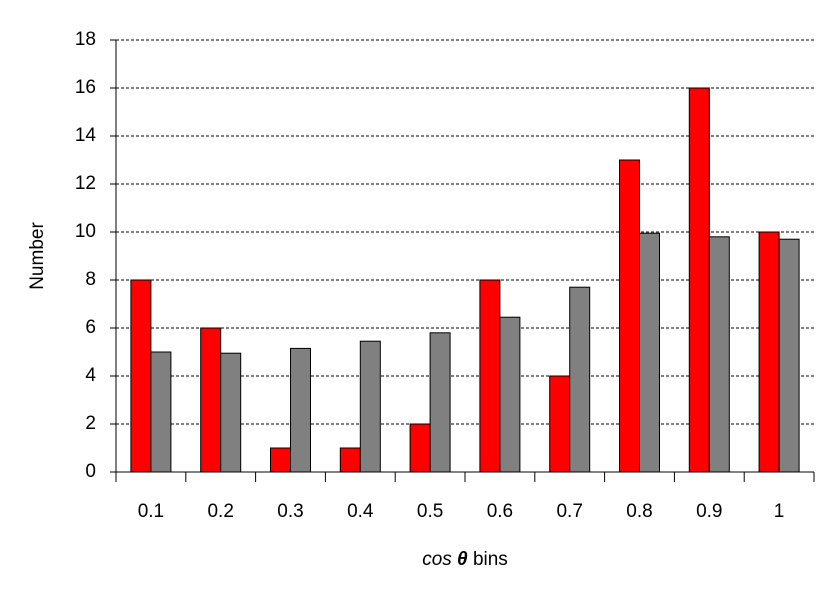 This screenshot has height=601, width=830. Describe the element at coordinates (37, 256) in the screenshot. I see `y-axis-label: Number` at that location.